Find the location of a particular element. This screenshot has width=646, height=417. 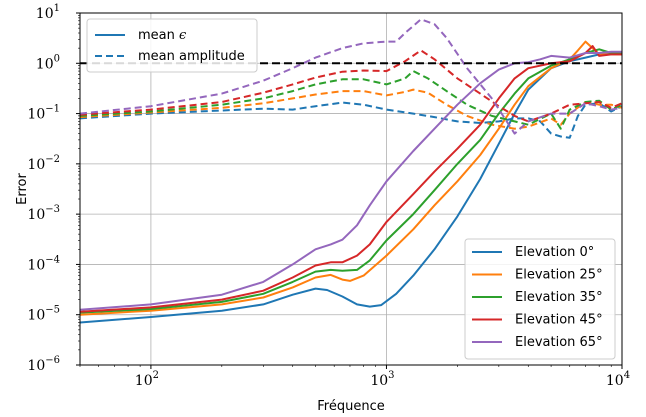

series-legend-label: Elevation 25° is located at coordinates (559, 275).